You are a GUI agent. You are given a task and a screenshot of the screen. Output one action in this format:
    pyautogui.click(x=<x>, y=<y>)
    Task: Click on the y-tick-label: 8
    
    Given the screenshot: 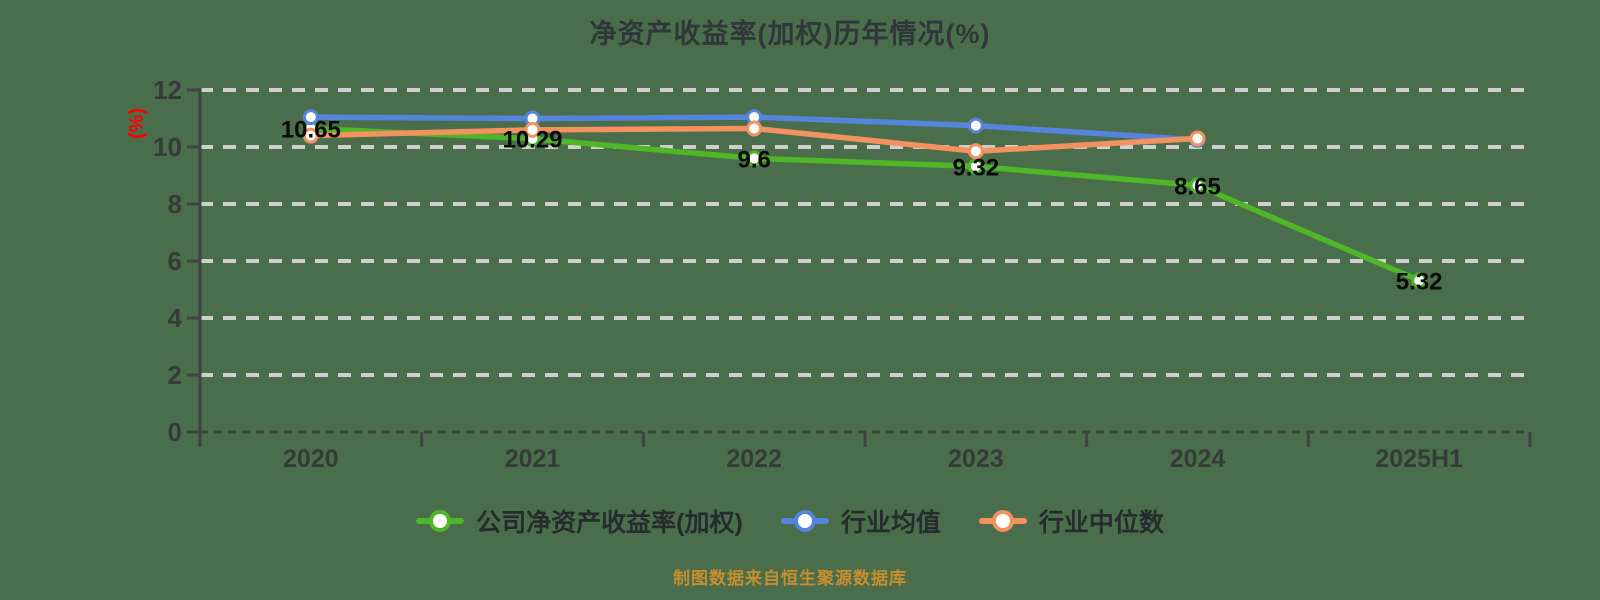 What is the action you would take?
    pyautogui.click(x=175, y=204)
    